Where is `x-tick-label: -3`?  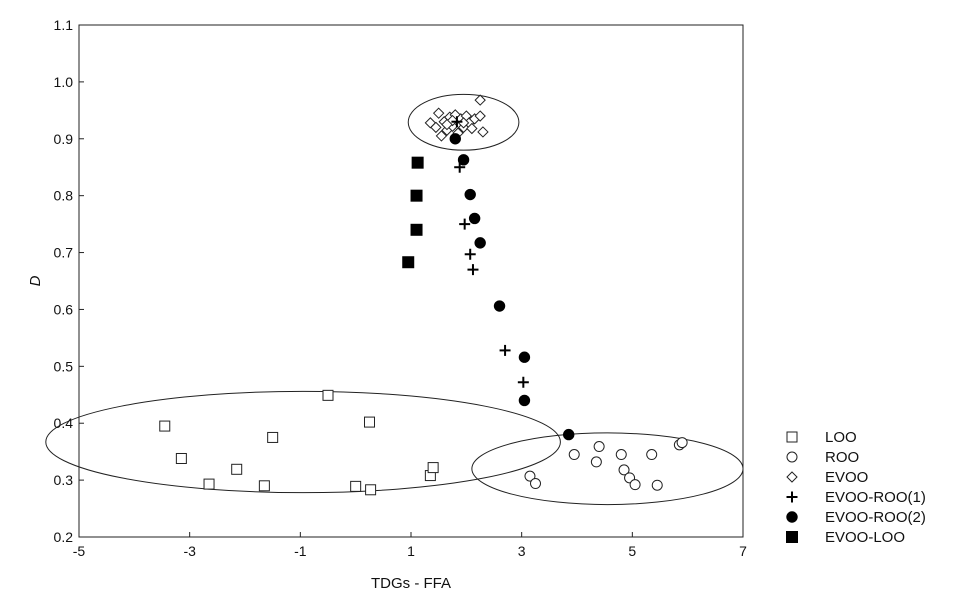 x-tick-label: -3 is located at coordinates (189, 551).